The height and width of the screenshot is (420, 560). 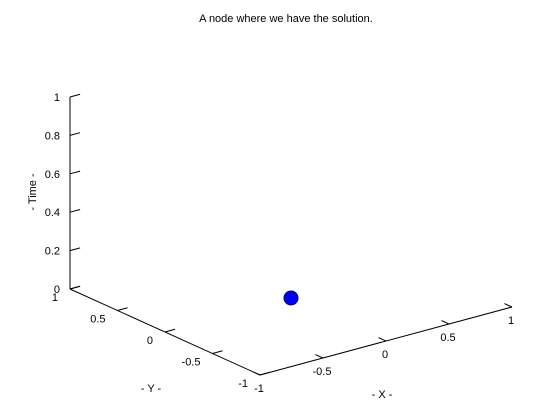 I want to click on y-tick-label: -1, so click(x=243, y=384).